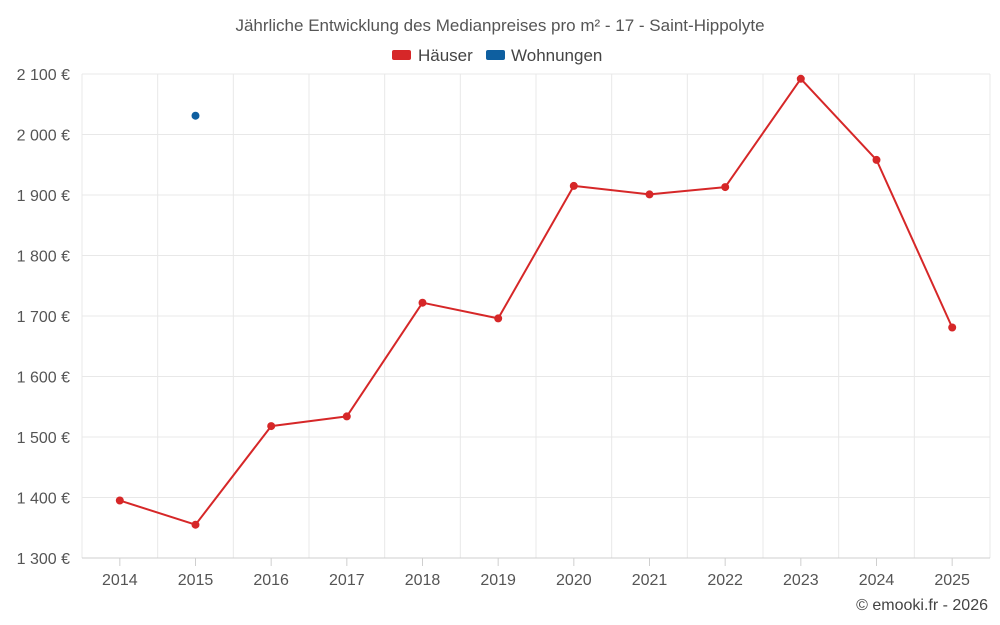 The height and width of the screenshot is (625, 1000). I want to click on x-tick-label: 2019, so click(498, 580).